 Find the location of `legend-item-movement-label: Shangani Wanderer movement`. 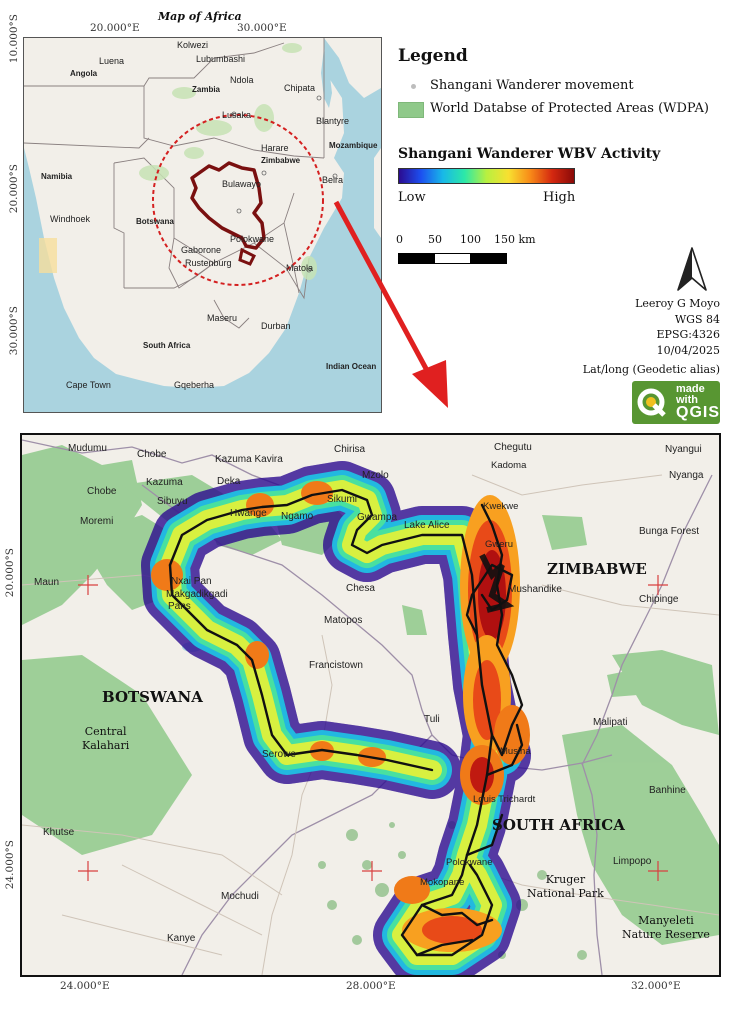

legend-item-movement-label: Shangani Wanderer movement is located at coordinates (532, 85).